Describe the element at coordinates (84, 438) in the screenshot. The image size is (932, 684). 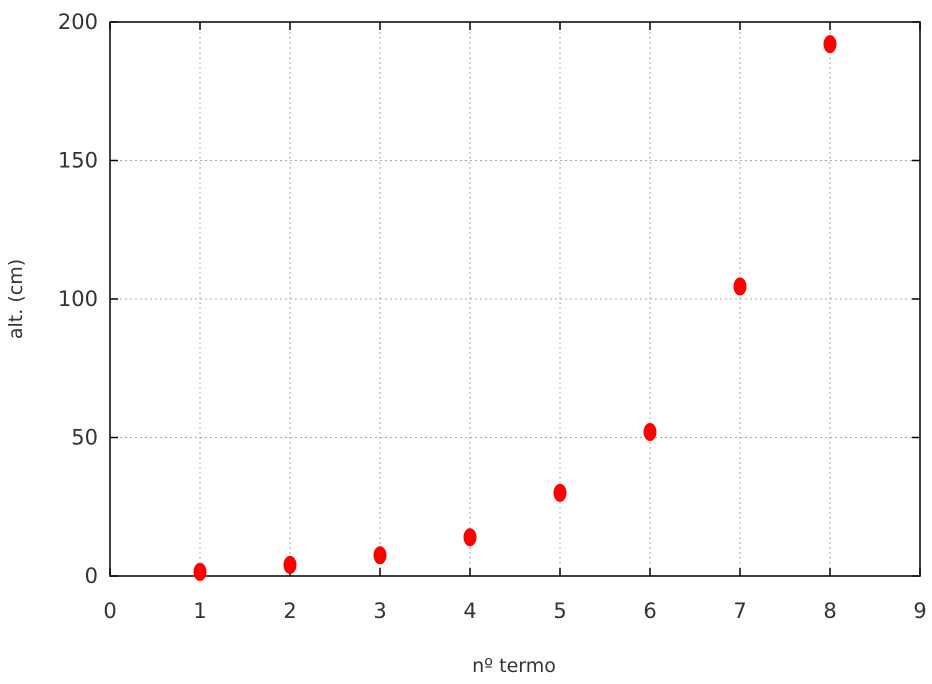
I see `y-tick-label: 50` at that location.